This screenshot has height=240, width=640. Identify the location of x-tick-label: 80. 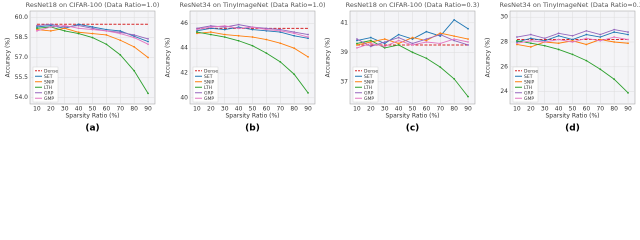
(454, 109).